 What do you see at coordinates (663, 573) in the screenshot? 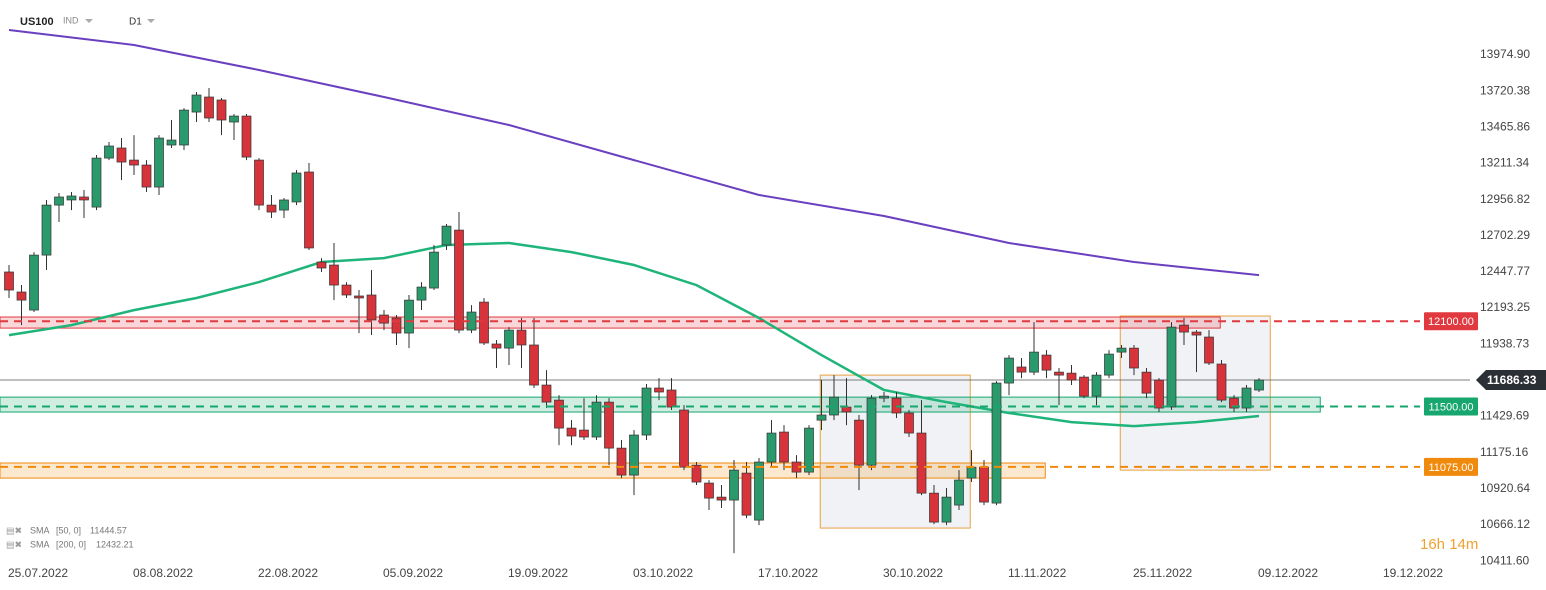
I see `x-tick-label: 03.10.2022` at bounding box center [663, 573].